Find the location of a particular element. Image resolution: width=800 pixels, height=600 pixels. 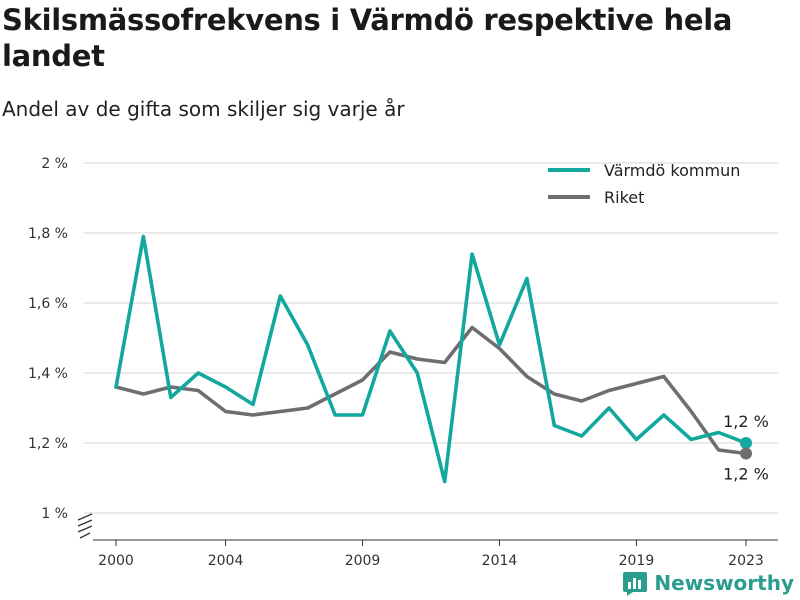

legend-label-riket: Riket is located at coordinates (624, 197).